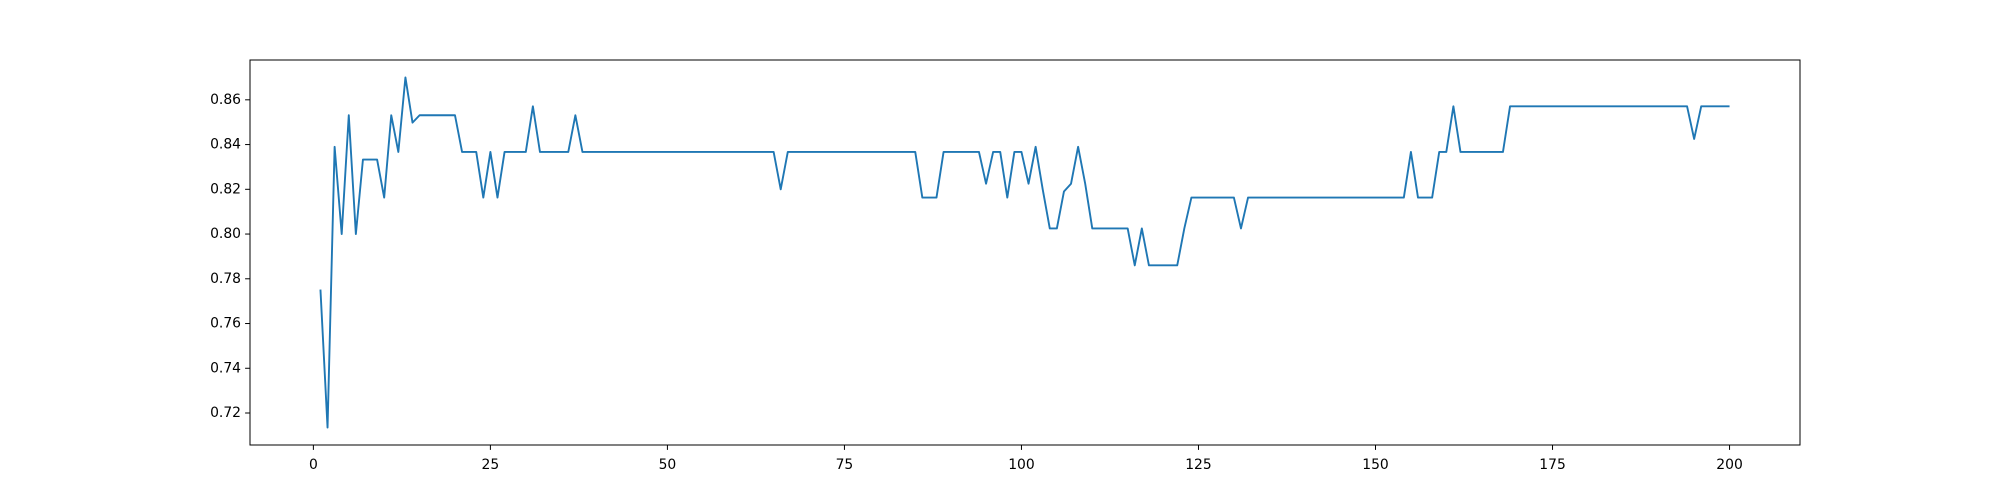 Image resolution: width=2000 pixels, height=500 pixels. Describe the element at coordinates (225, 145) in the screenshot. I see `y-tick-label: 0.84` at that location.